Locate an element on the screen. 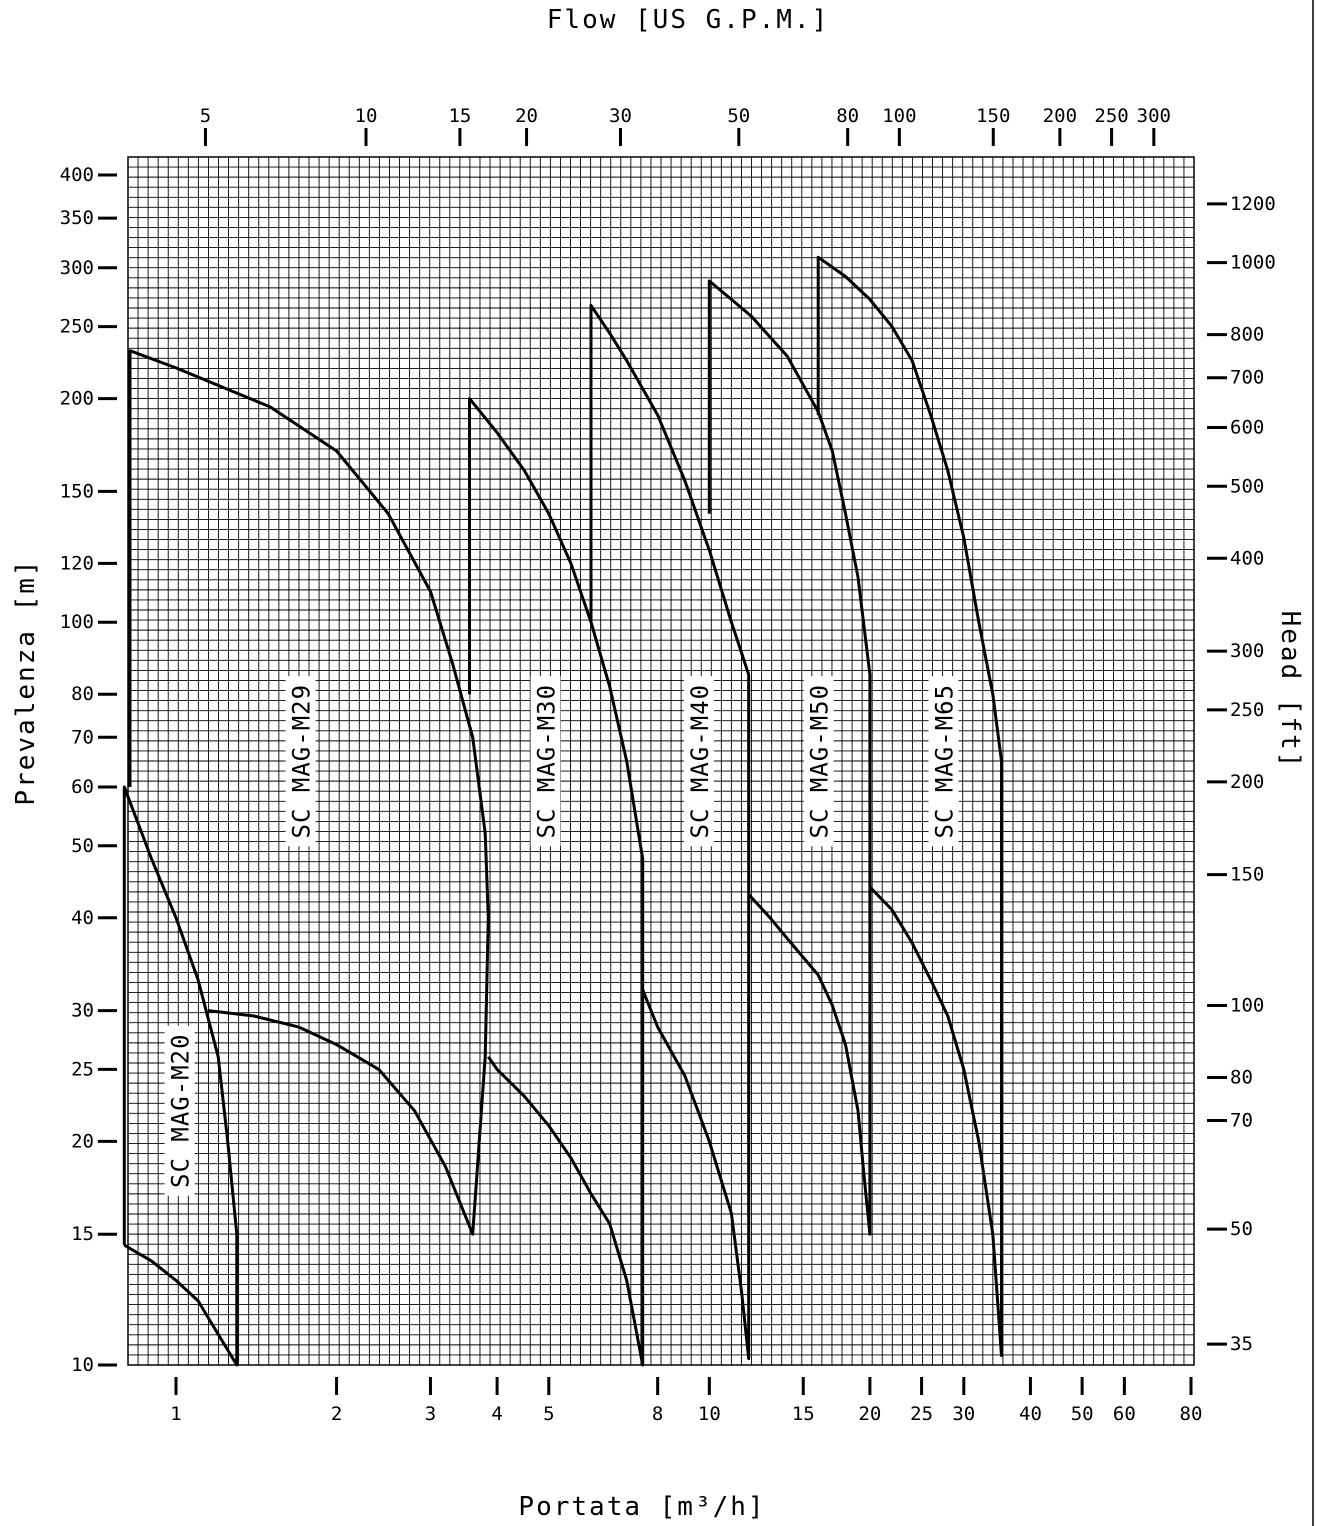 Image resolution: width=1317 pixels, height=1526 pixels. y-tick-label: 60 is located at coordinates (82, 787).